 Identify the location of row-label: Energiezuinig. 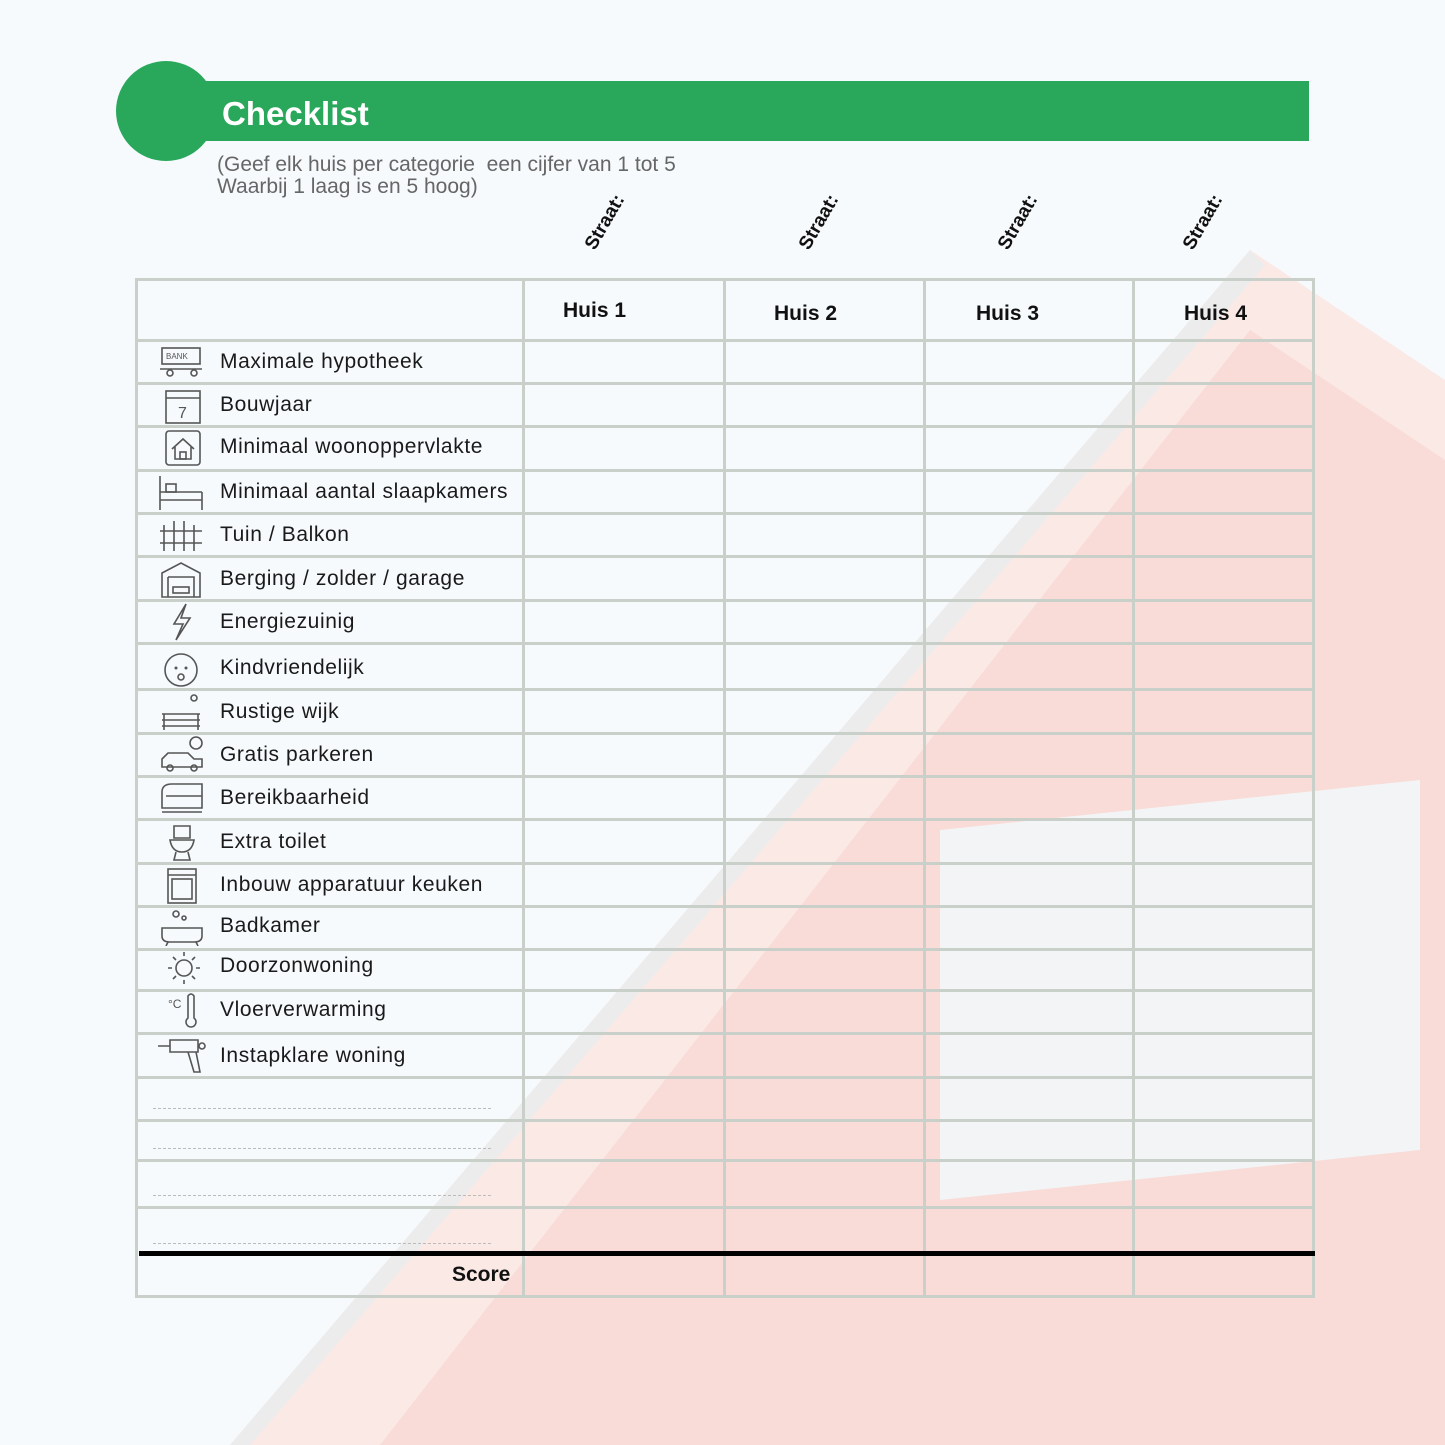
(288, 621).